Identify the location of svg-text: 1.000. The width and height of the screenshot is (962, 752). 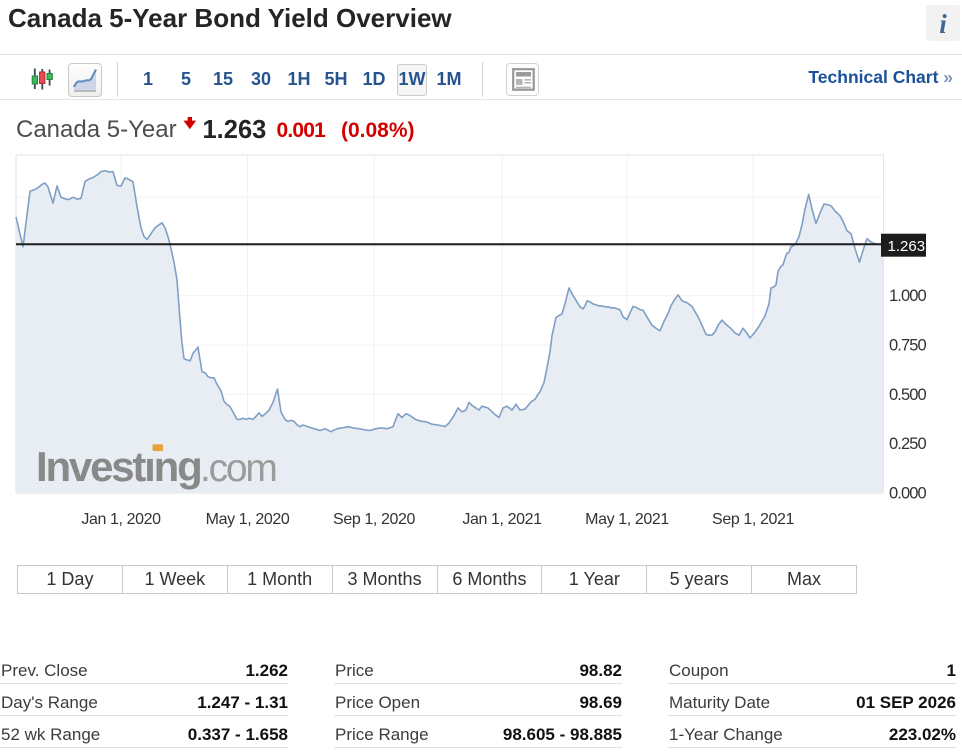
(908, 296).